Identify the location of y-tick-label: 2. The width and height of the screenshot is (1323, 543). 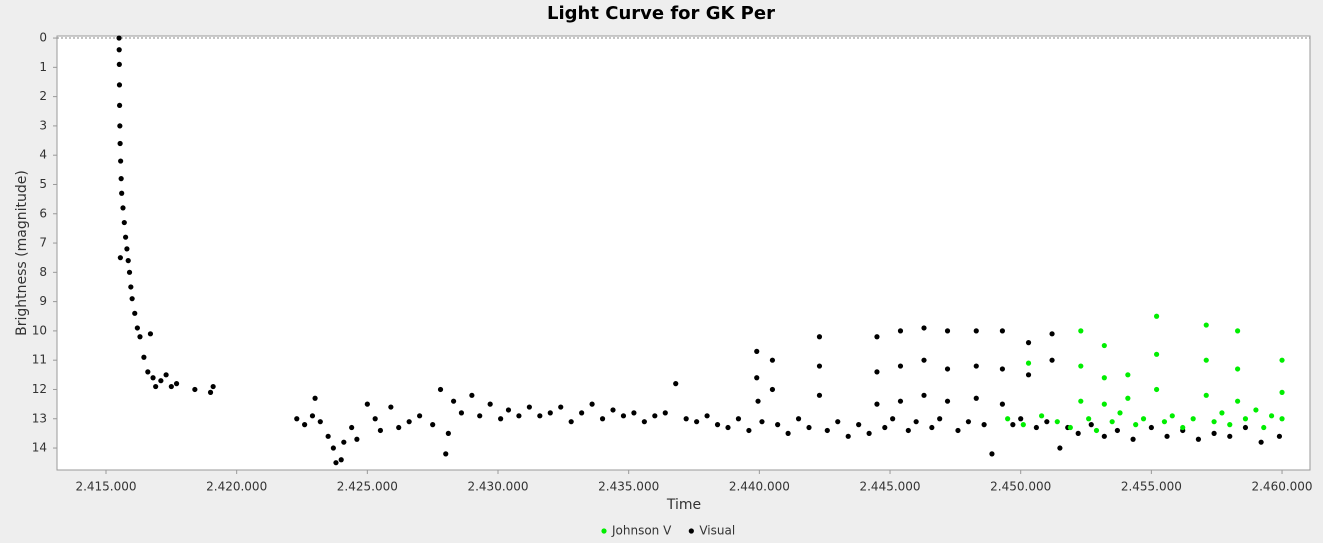
(43, 96).